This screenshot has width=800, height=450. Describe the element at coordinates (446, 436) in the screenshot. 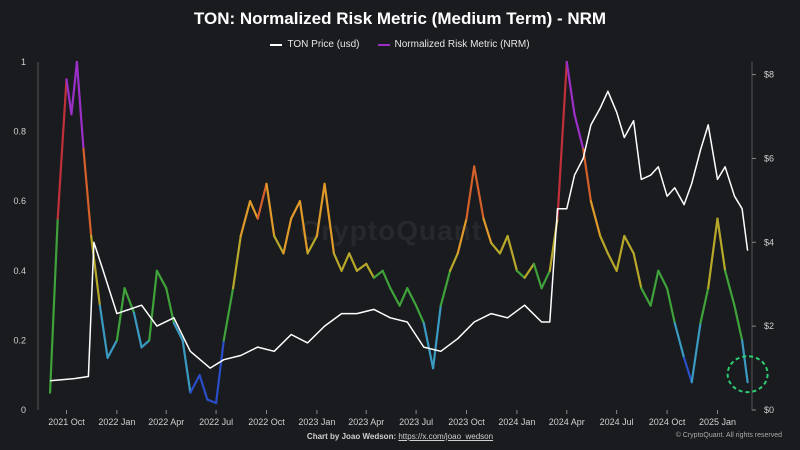

I see `footer-link: https://x.com/joao_wedson` at that location.